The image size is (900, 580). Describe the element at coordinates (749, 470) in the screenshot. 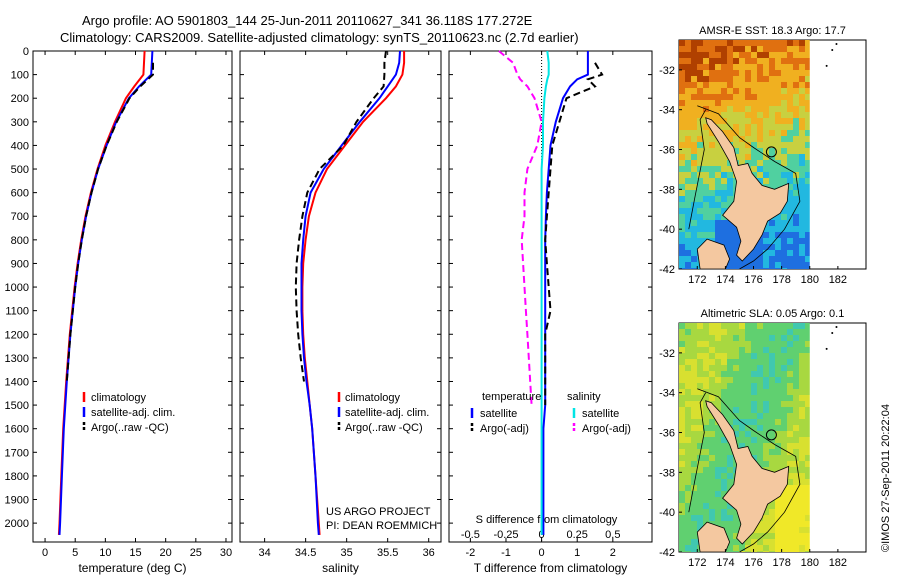

I see `sla_map-depth-contour` at that location.